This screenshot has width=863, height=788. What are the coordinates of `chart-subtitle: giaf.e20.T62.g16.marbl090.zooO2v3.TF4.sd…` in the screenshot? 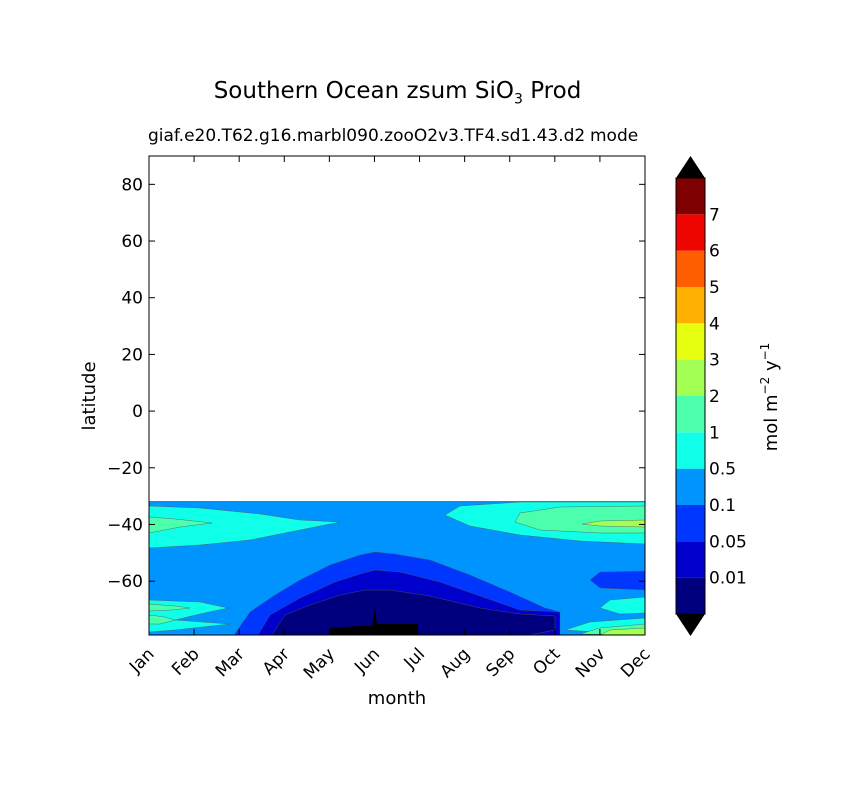 It's located at (367, 136).